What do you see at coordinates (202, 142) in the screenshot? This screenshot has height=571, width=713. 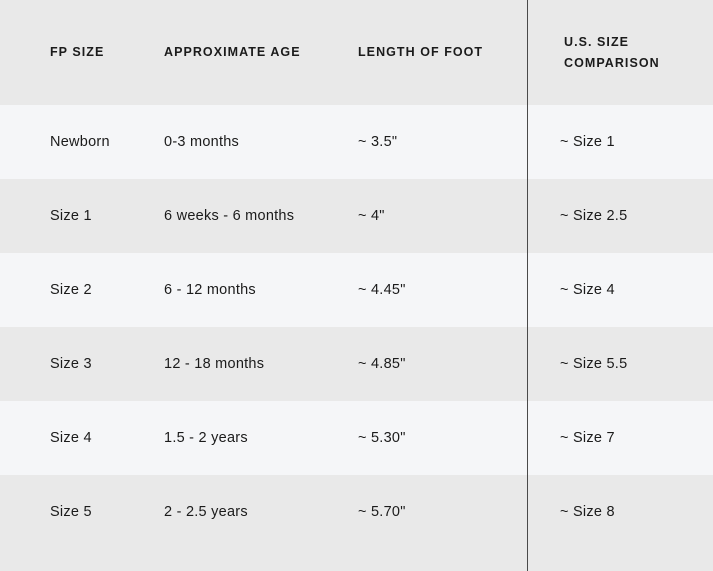 I see `cell-approximate-age: 0-3 months` at bounding box center [202, 142].